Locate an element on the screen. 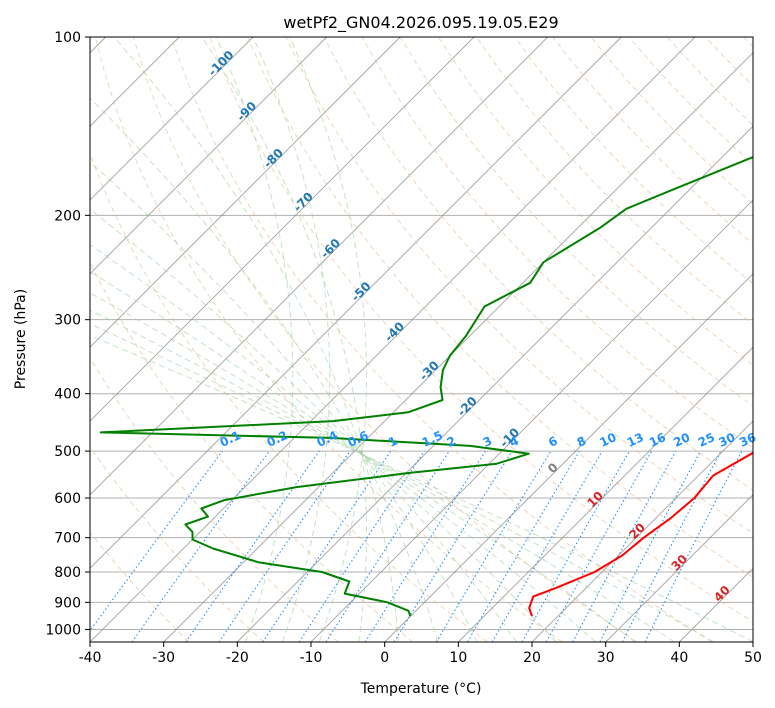 The width and height of the screenshot is (775, 708). y-tick-label: 100 is located at coordinates (67, 38).